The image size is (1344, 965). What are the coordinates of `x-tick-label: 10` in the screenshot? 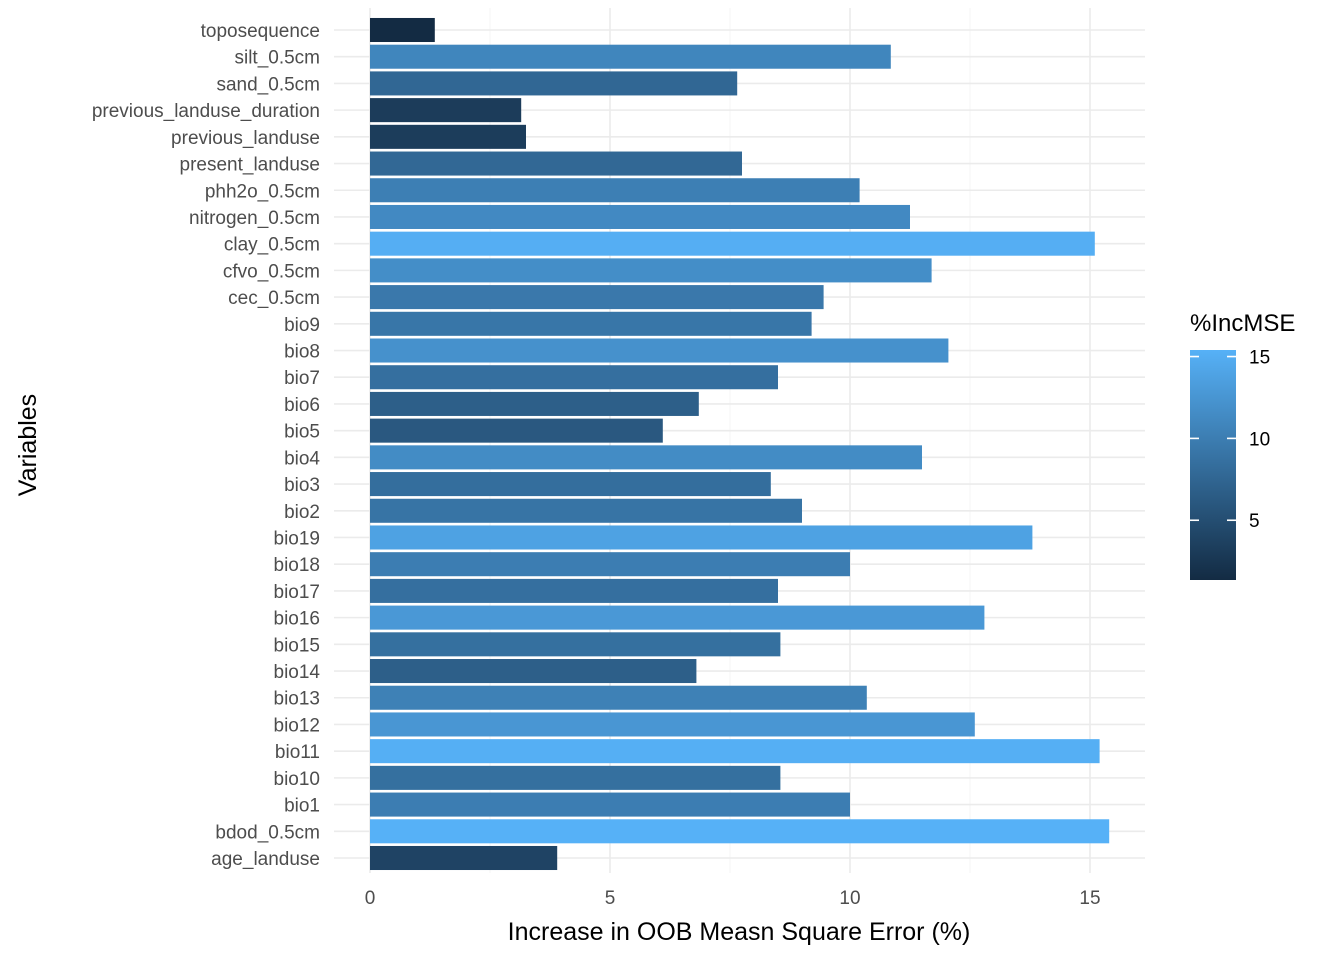 It's located at (849, 898).